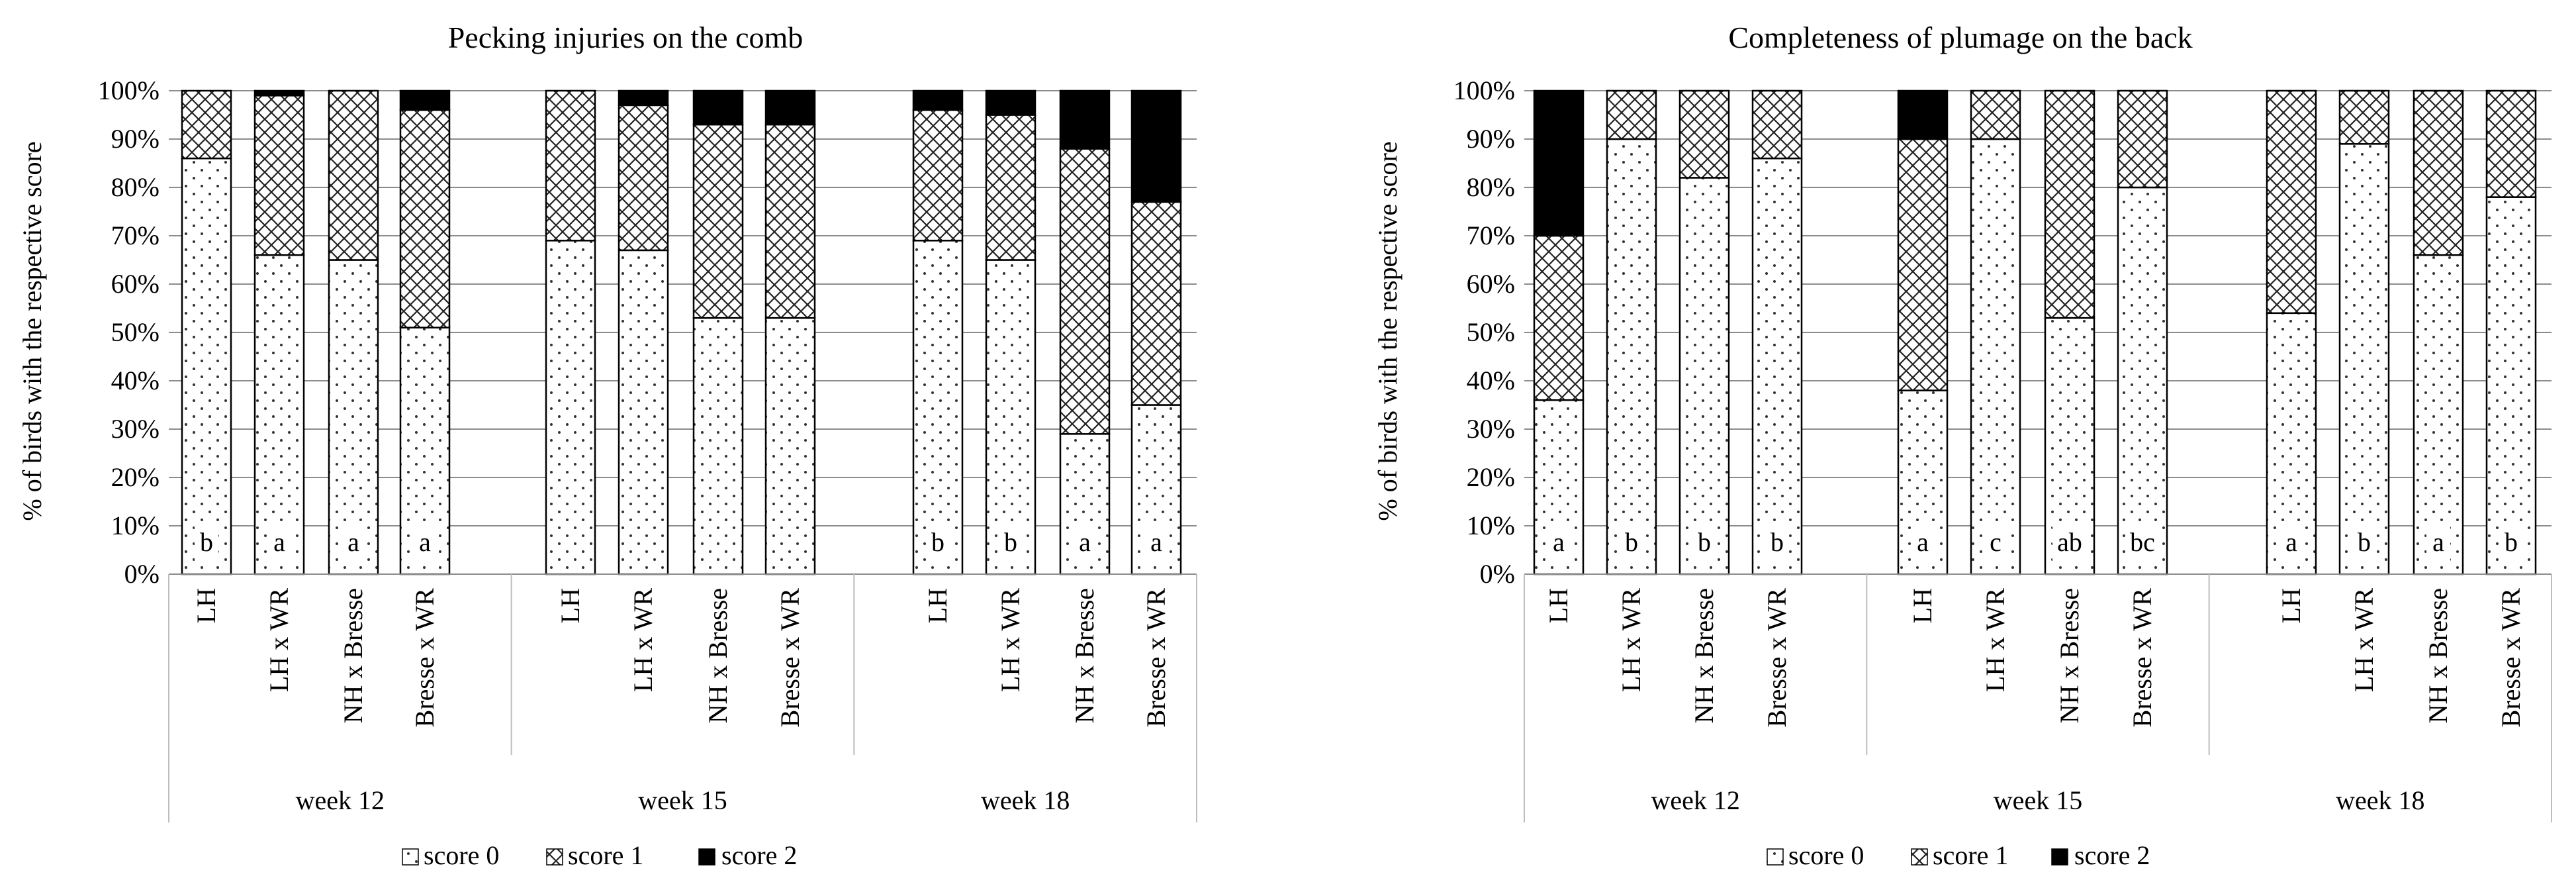 This screenshot has width=2576, height=894. What do you see at coordinates (135, 235) in the screenshot?
I see `y-tick-label: 70%` at bounding box center [135, 235].